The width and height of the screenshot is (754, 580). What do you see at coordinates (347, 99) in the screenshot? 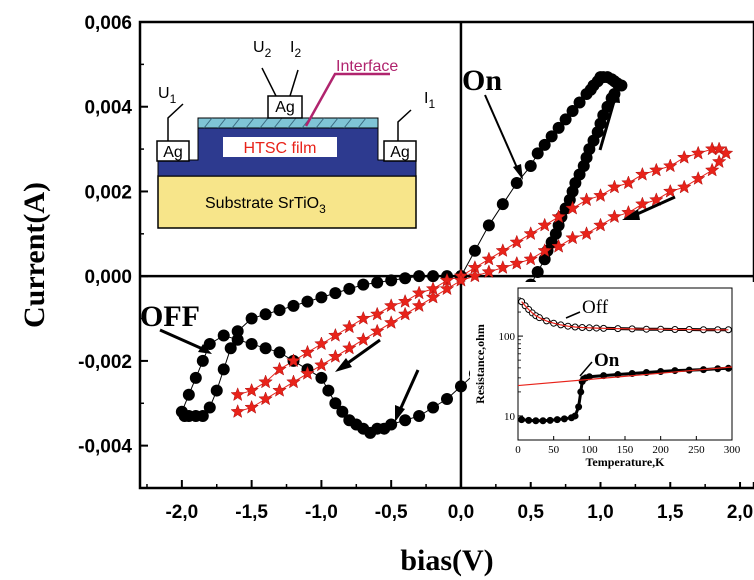
I see `interface-pointer` at bounding box center [347, 99].